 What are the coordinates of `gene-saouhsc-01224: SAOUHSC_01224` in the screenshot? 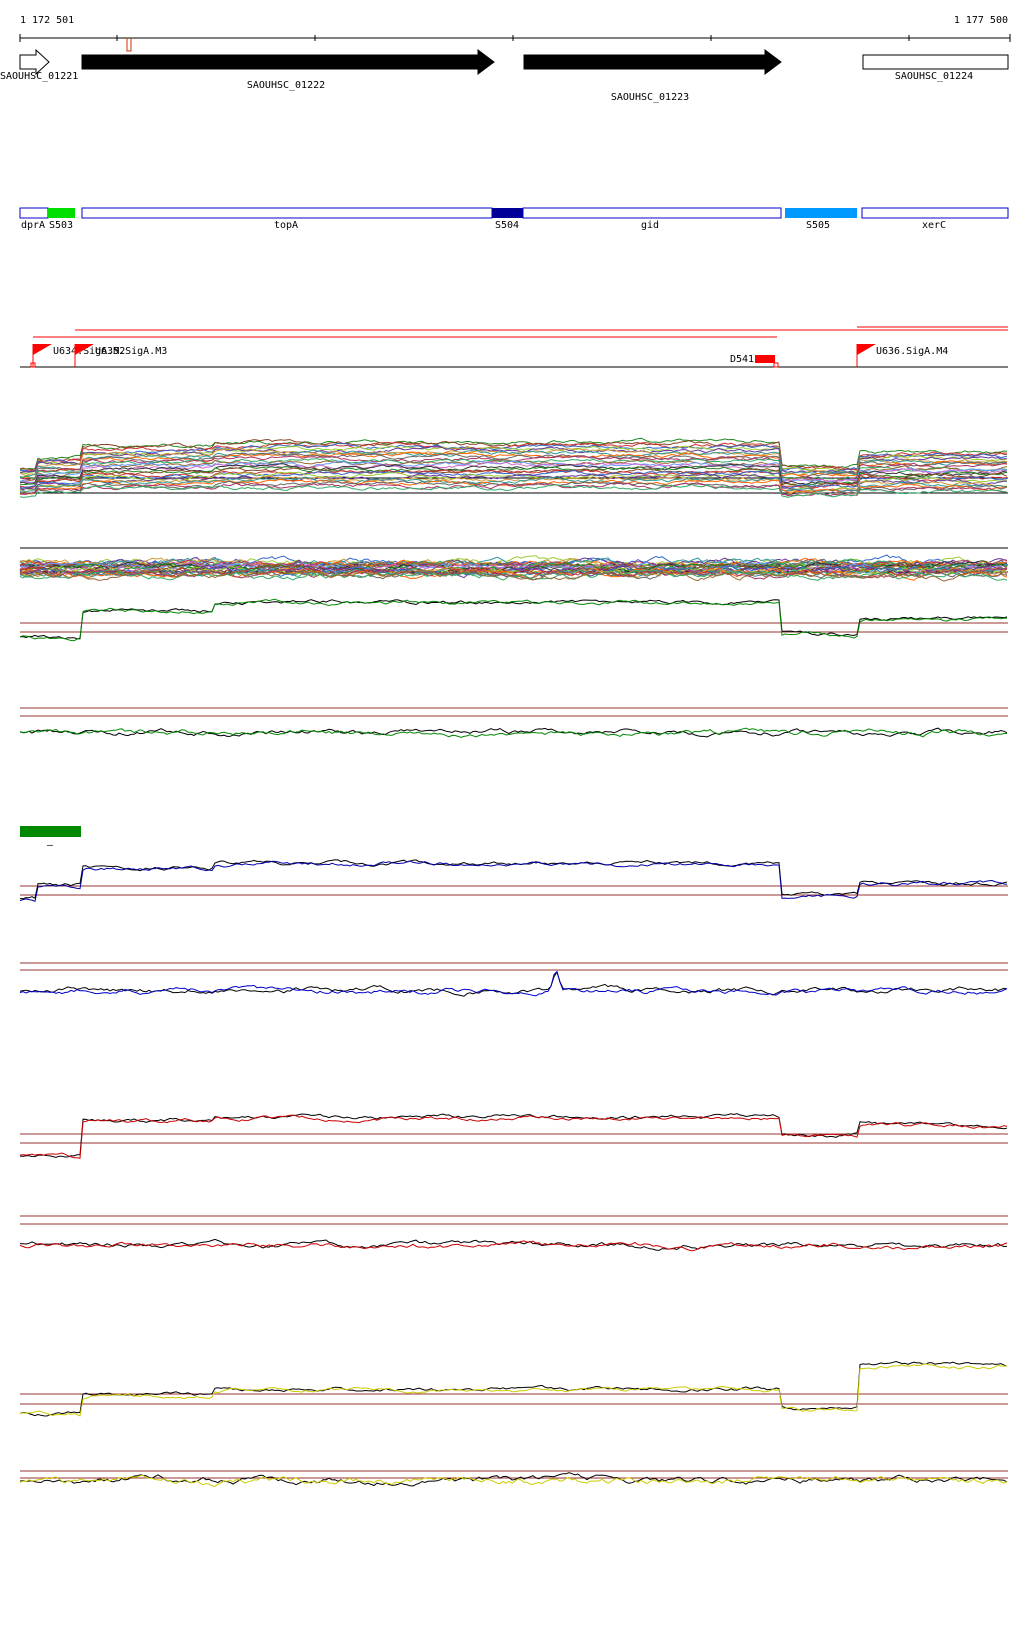 It's located at (935, 68).